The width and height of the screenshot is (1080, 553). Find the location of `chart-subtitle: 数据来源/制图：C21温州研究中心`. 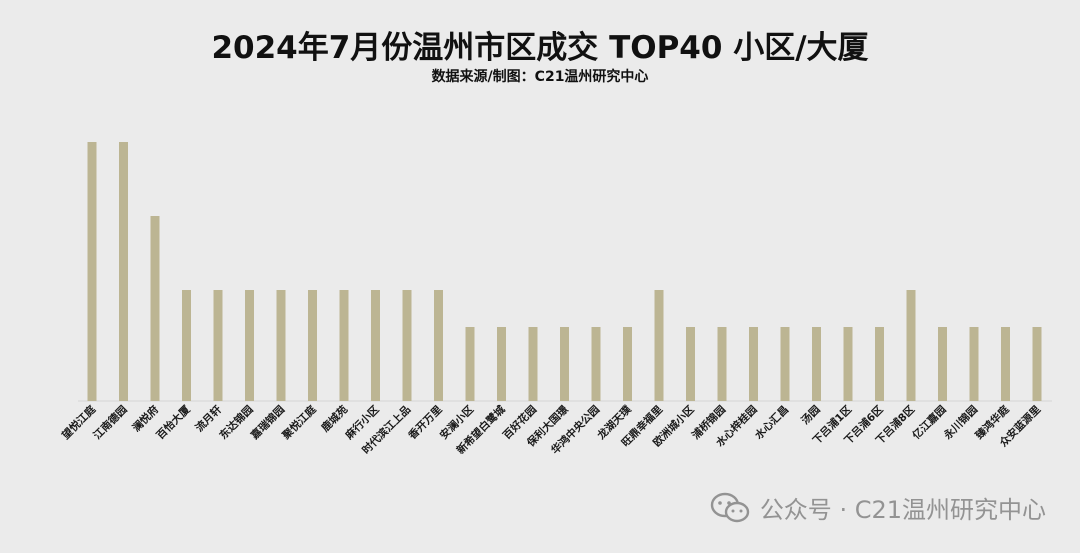

chart-subtitle: 数据来源/制图：C21温州研究中心 is located at coordinates (540, 77).